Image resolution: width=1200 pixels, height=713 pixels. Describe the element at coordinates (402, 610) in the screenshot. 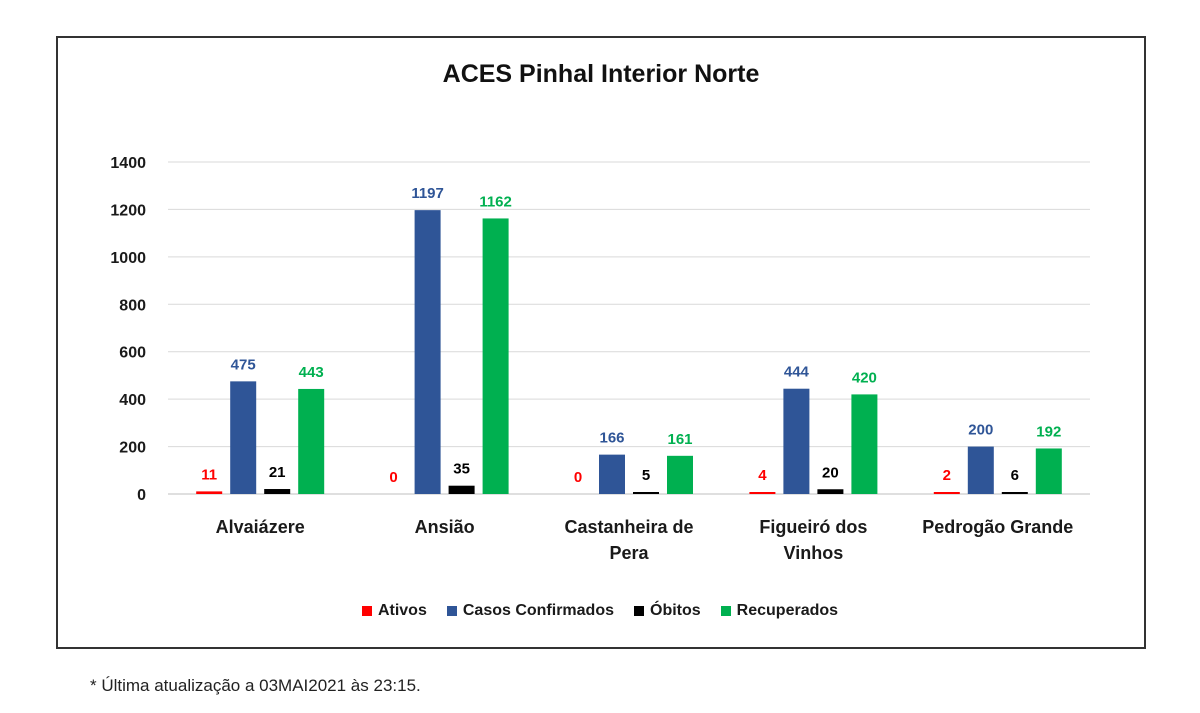

I see `legend-label: Ativos` at that location.